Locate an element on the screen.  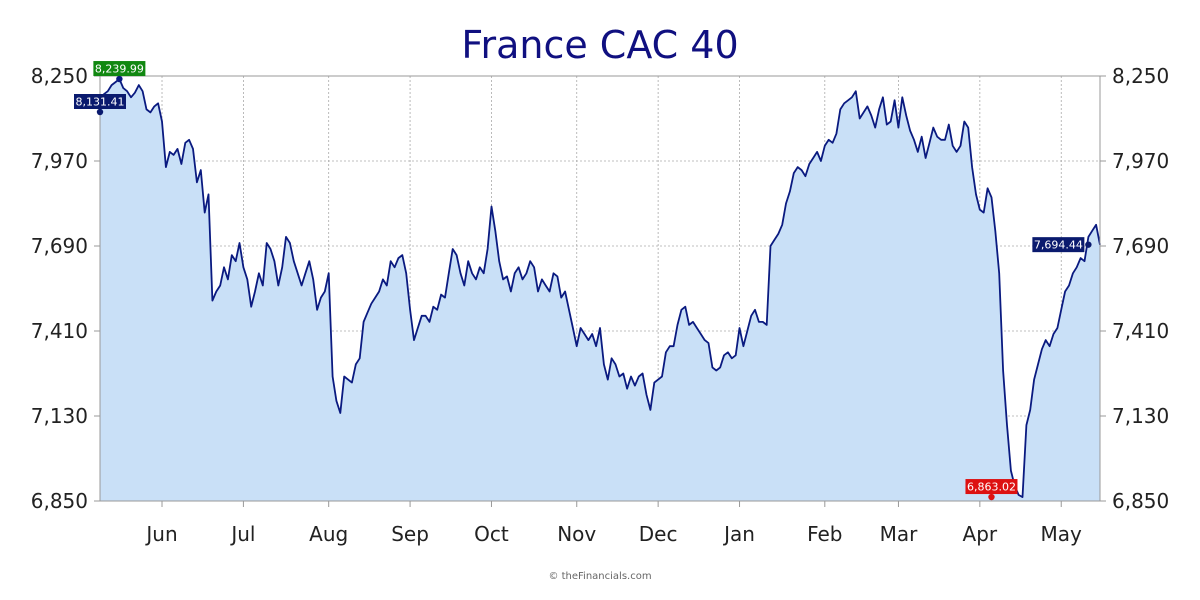
start-value-dot is located at coordinates (100, 112).